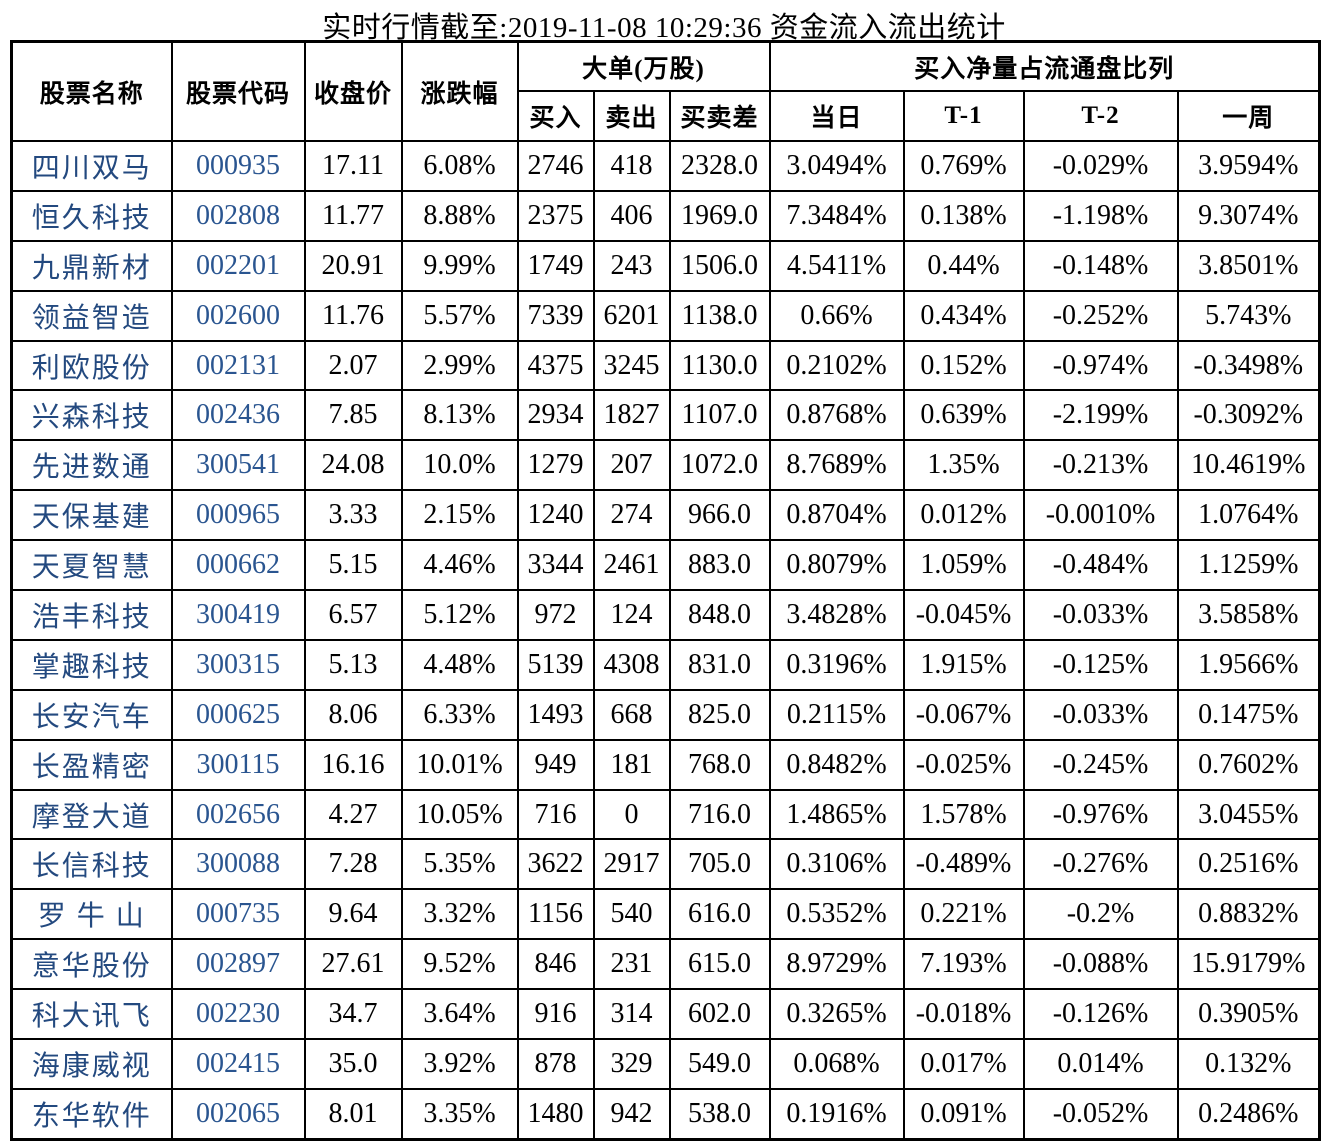  What do you see at coordinates (1248, 864) in the screenshot?
I see `cell-ratio-week: 0.2516%` at bounding box center [1248, 864].